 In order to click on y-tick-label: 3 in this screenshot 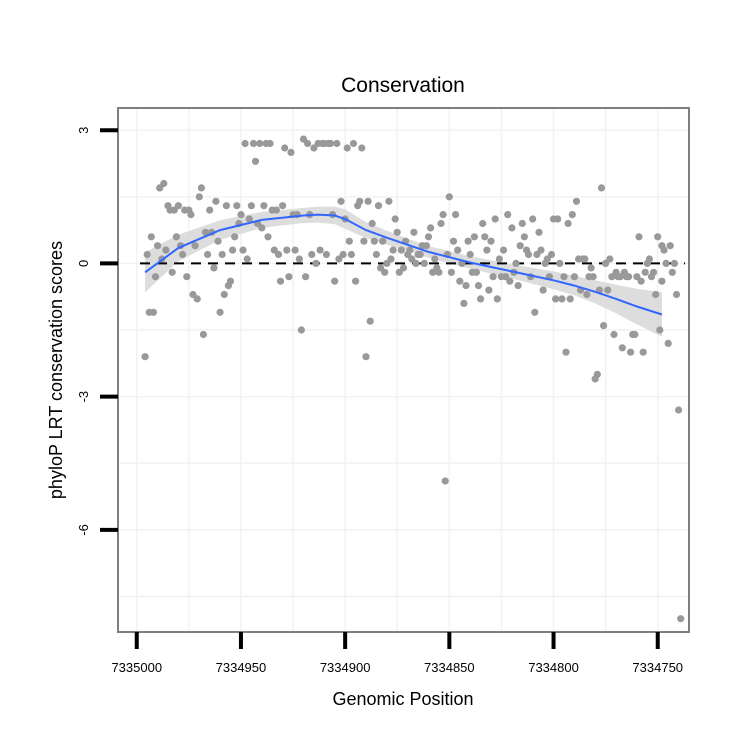, I will do `click(83, 130)`.